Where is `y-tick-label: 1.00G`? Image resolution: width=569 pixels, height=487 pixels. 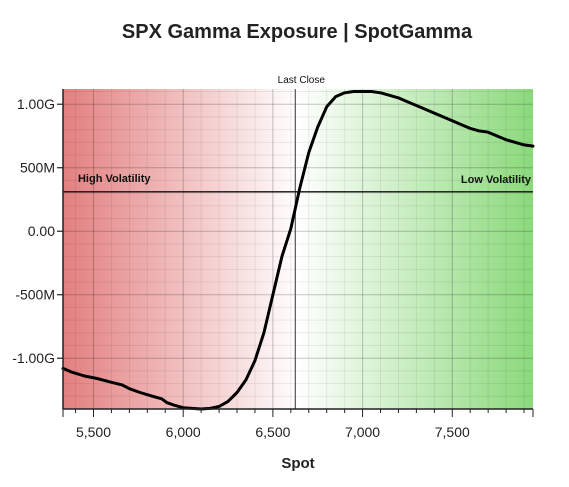
y-tick-label: 1.00G is located at coordinates (36, 104).